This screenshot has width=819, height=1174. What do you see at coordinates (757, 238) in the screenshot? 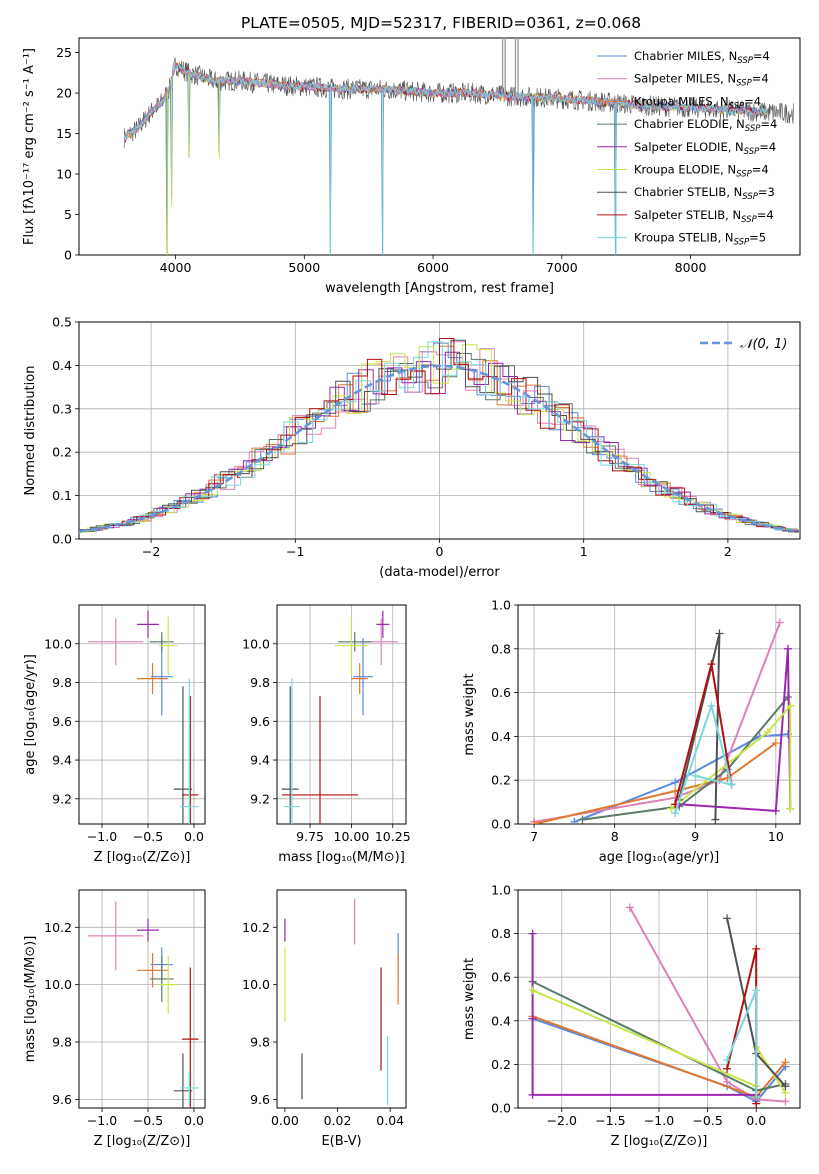
I see `legend-label-tail: =5` at bounding box center [757, 238].